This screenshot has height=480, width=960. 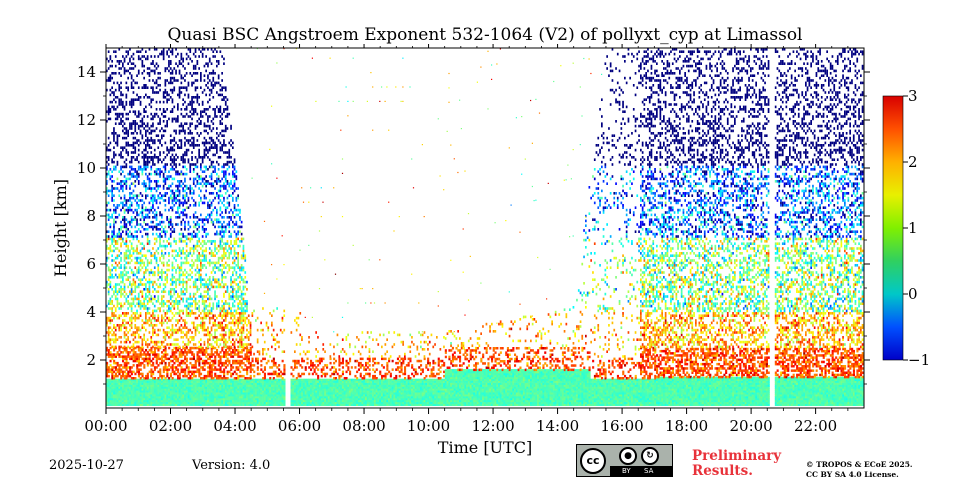 I want to click on cc-logo-icon: cc, so click(x=593, y=461).